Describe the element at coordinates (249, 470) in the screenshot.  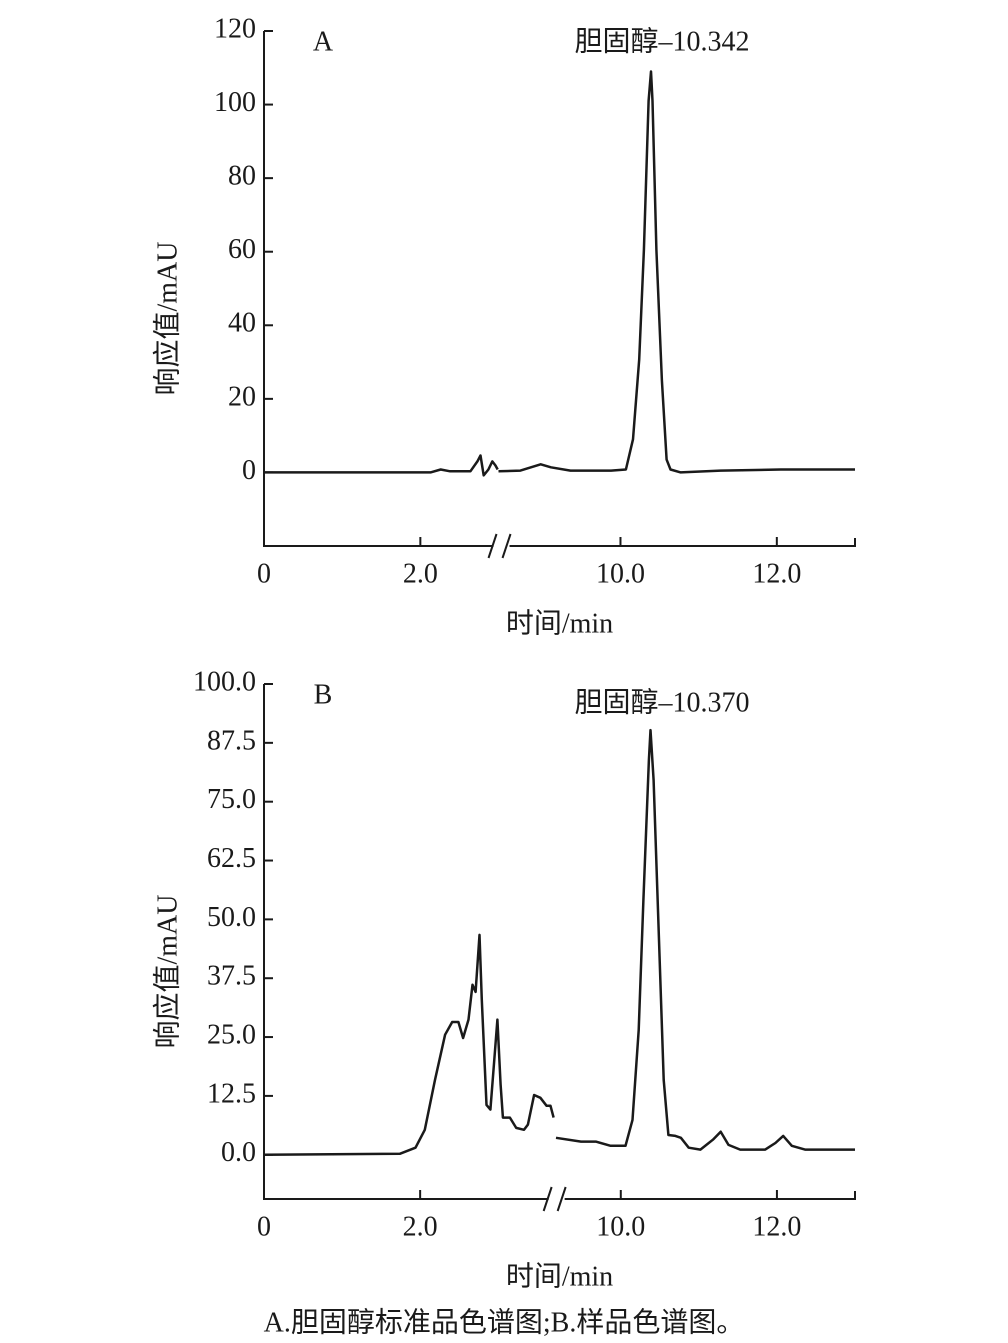
I see `y-tick-label: 0` at that location.